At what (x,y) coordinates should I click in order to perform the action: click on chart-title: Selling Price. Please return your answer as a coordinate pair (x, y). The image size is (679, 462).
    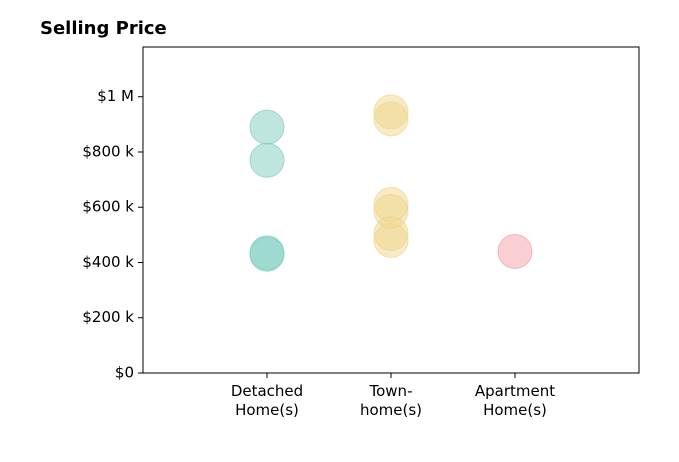
    Looking at the image, I should click on (103, 28).